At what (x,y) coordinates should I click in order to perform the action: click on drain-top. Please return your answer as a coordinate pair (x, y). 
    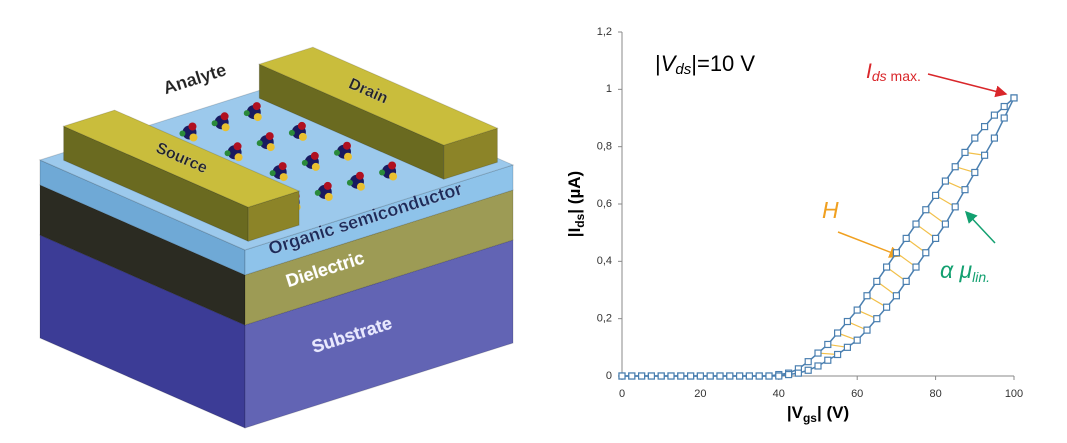
    Looking at the image, I should click on (378, 96).